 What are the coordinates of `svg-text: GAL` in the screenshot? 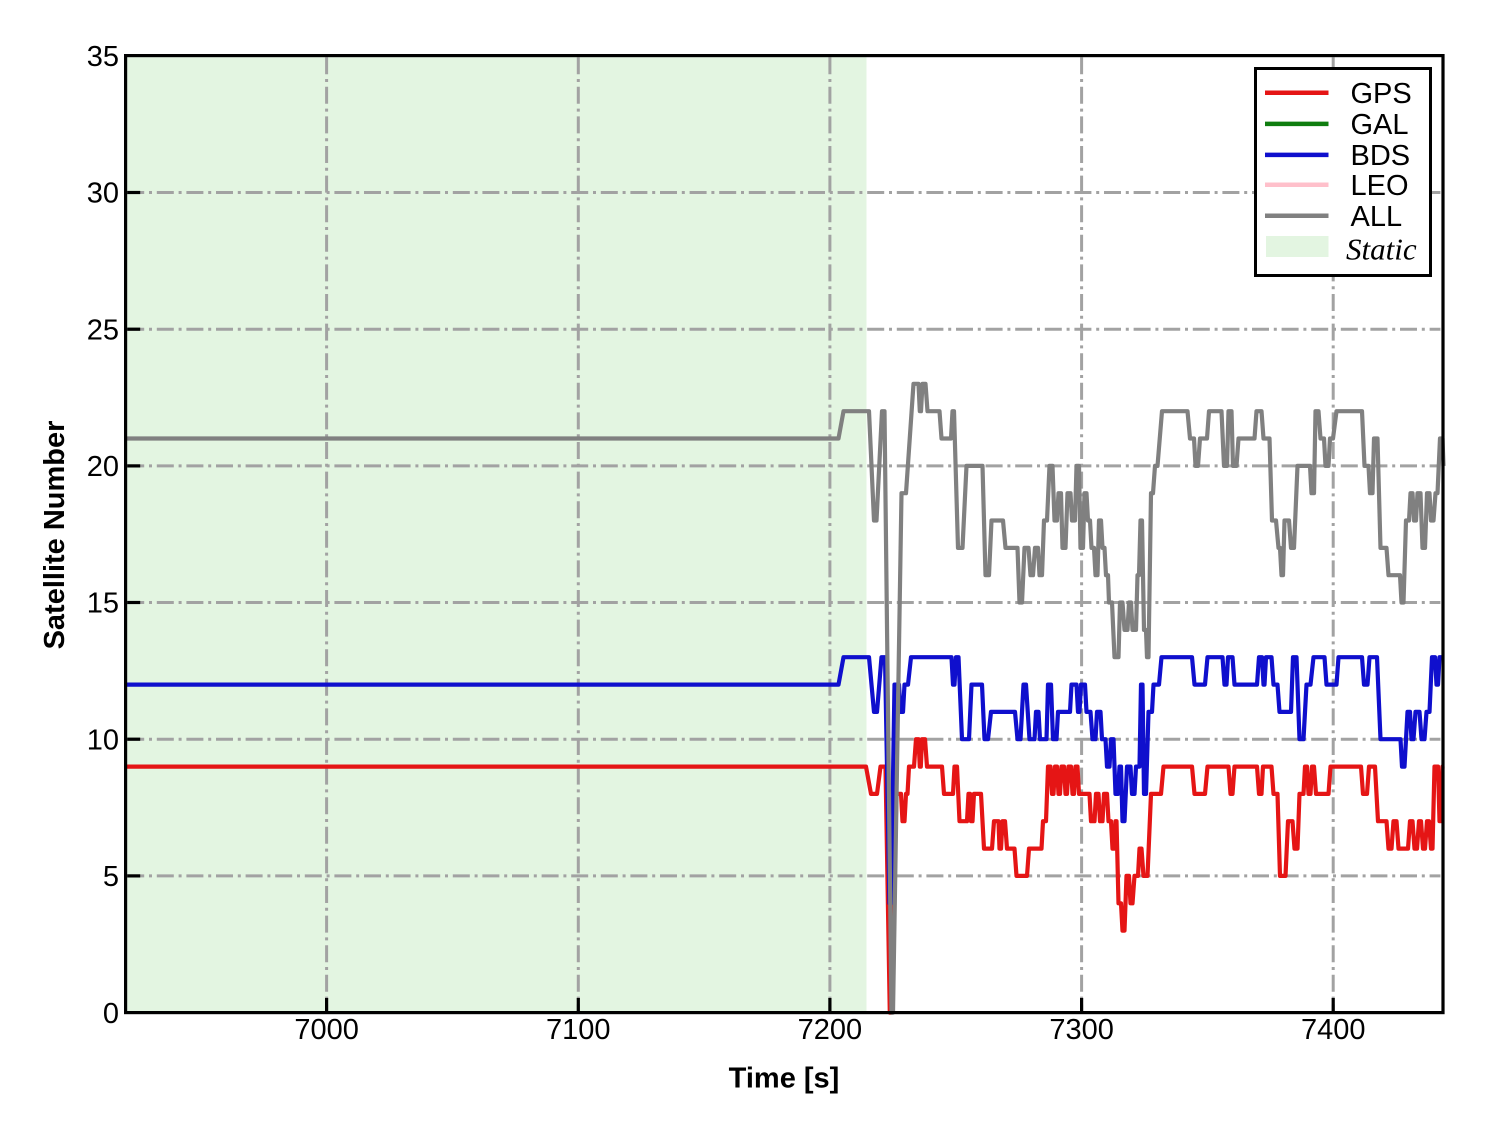 It's located at (1380, 125).